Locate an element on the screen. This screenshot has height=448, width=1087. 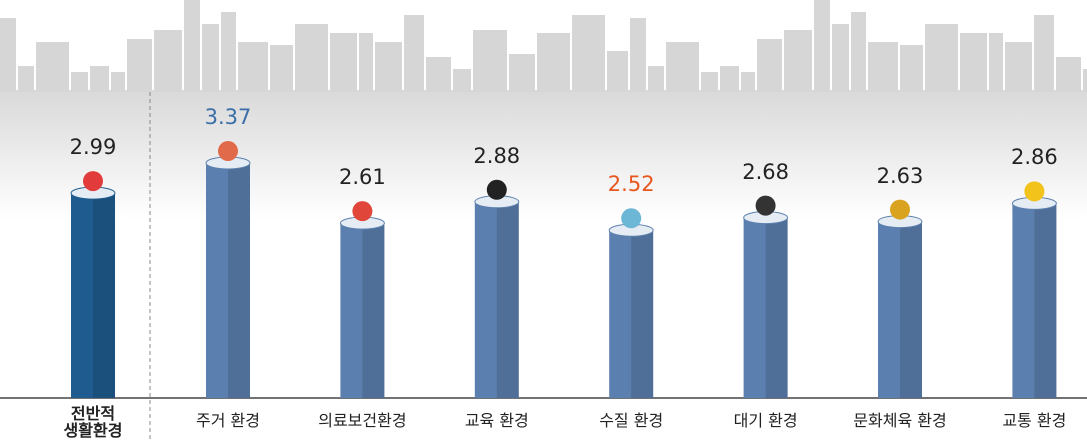
value-label: 2.99 is located at coordinates (93, 147).